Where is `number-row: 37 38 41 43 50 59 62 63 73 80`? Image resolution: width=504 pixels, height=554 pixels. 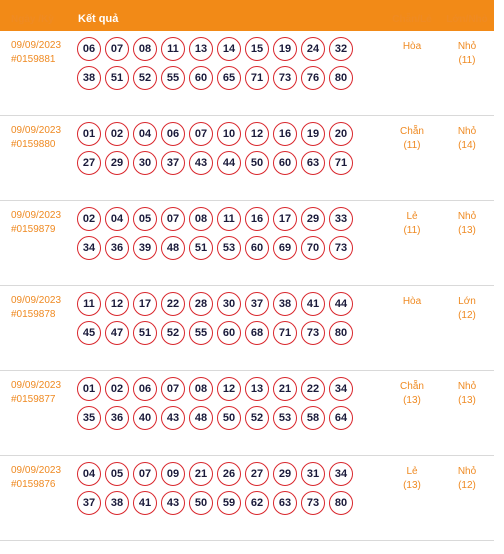
number-row: 37 38 41 43 50 59 62 63 73 80 is located at coordinates (230, 503).